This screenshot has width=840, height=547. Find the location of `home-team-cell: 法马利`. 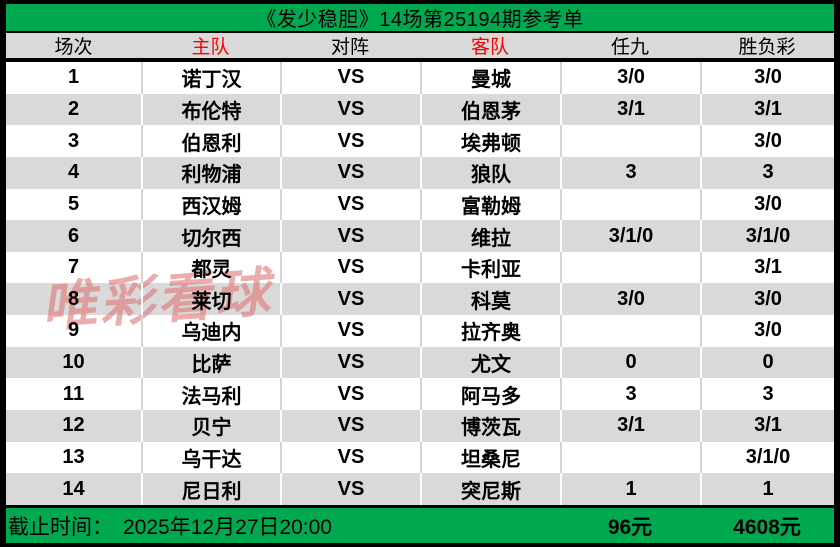

home-team-cell: 法马利 is located at coordinates (210, 394).